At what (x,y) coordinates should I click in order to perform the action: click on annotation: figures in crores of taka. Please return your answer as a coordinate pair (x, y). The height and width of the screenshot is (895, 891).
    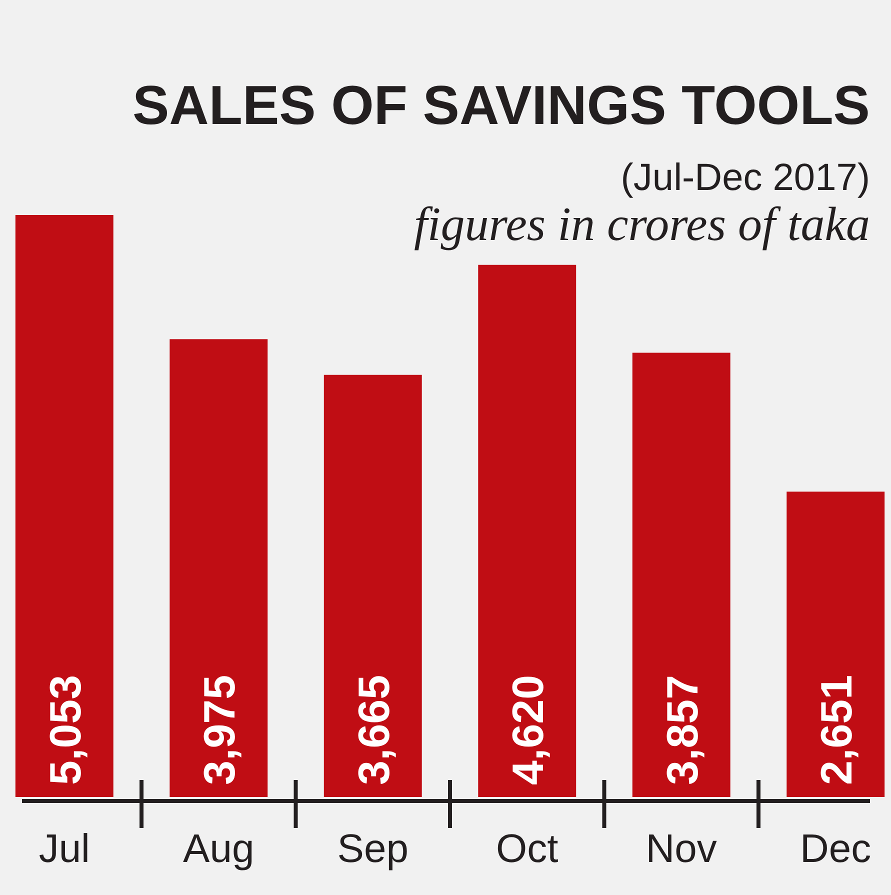
    Looking at the image, I should click on (642, 224).